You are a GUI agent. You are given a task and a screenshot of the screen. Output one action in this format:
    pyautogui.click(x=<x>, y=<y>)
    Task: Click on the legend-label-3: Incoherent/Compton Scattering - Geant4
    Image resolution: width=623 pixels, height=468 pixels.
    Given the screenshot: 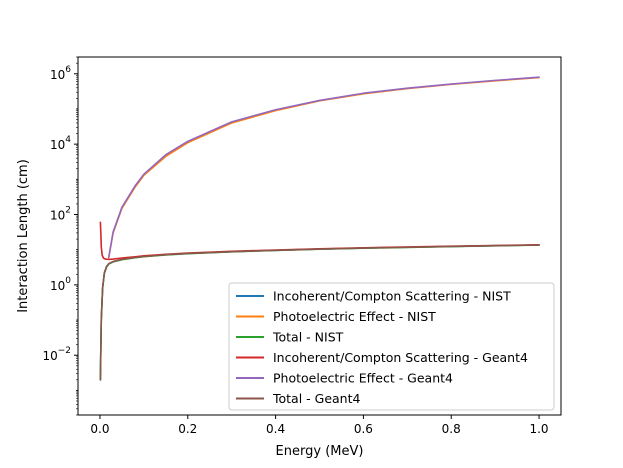 What is the action you would take?
    pyautogui.click(x=400, y=357)
    